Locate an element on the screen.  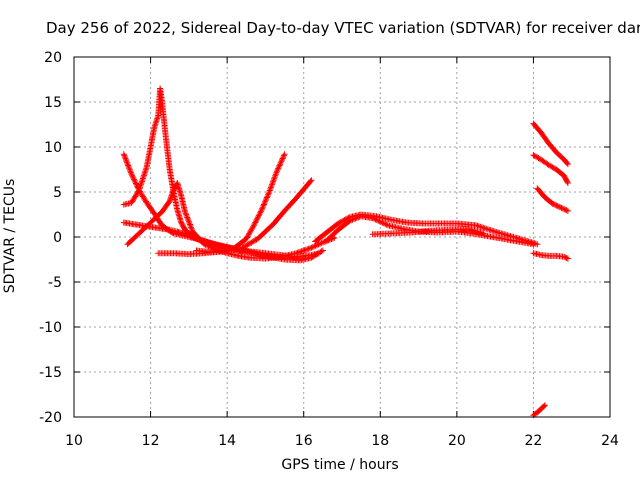
x-tick-label: 16 is located at coordinates (304, 441).